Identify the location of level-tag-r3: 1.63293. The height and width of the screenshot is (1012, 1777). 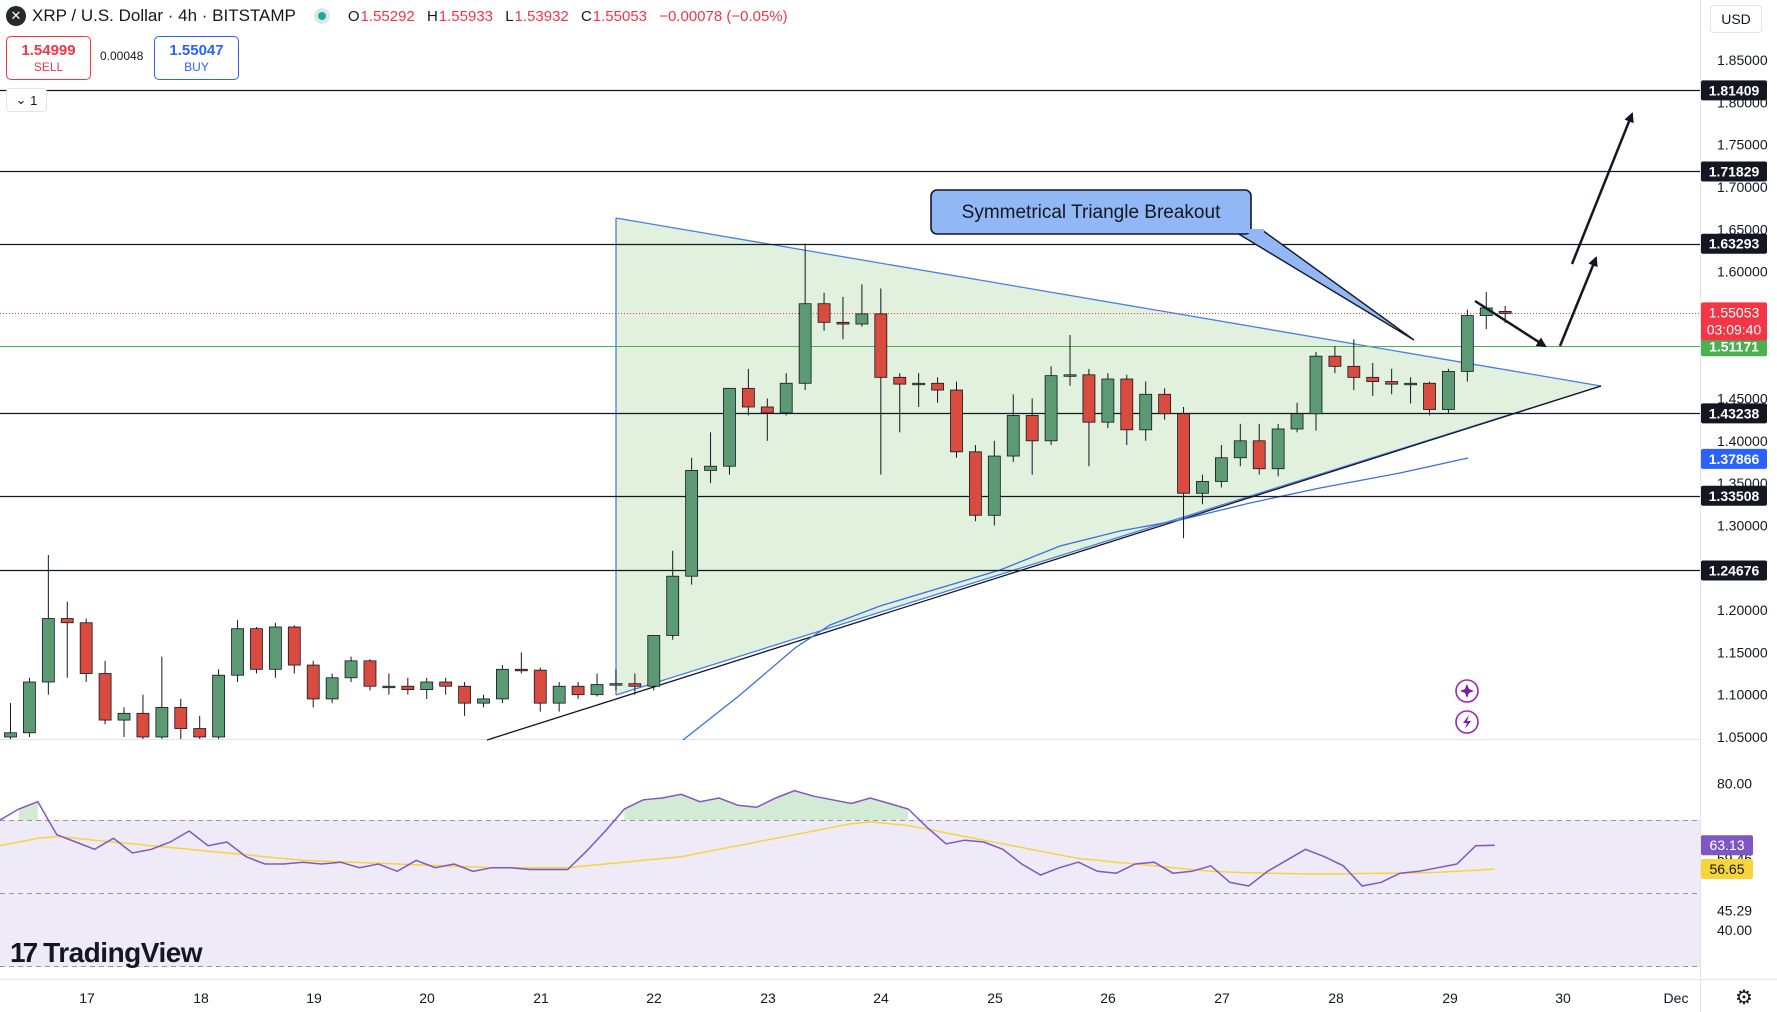
(1734, 243).